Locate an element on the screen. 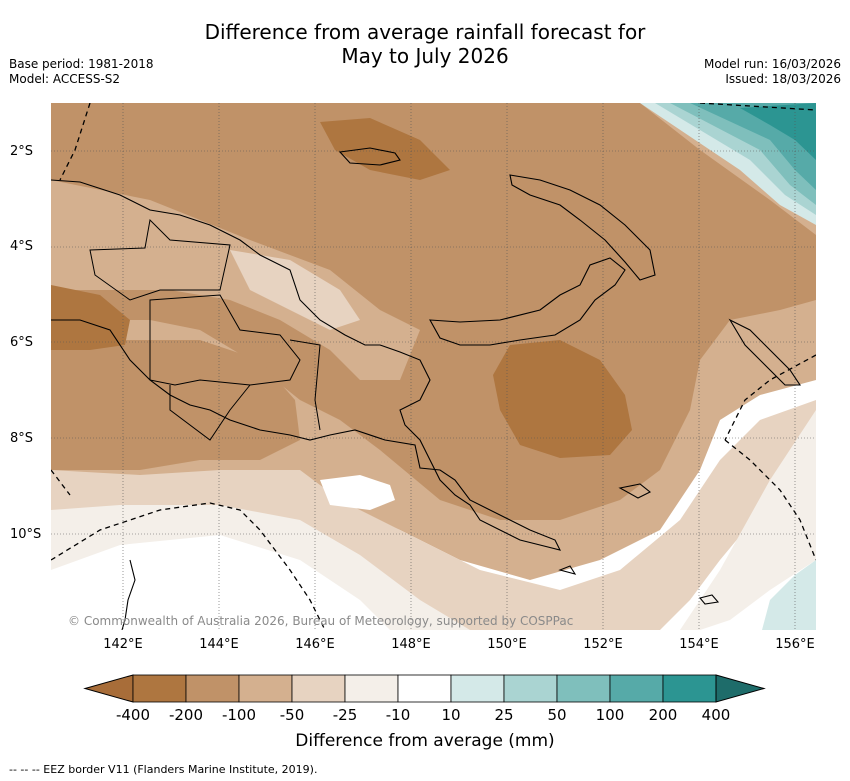  colorbar-tick-label: 50 is located at coordinates (557, 715).